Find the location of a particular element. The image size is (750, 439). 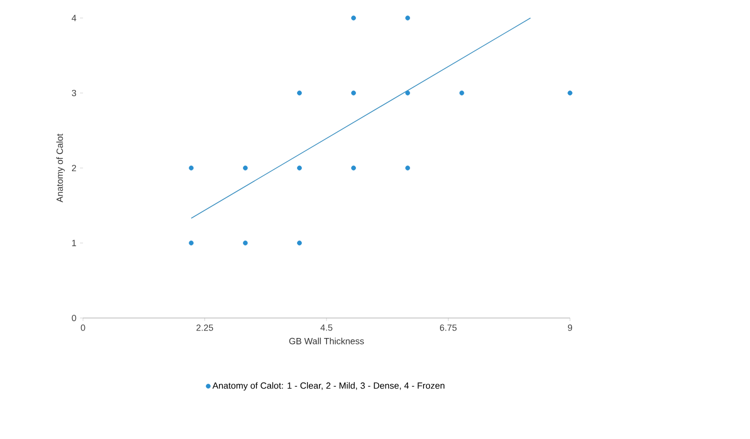

y-tick-label: 0 is located at coordinates (74, 318).